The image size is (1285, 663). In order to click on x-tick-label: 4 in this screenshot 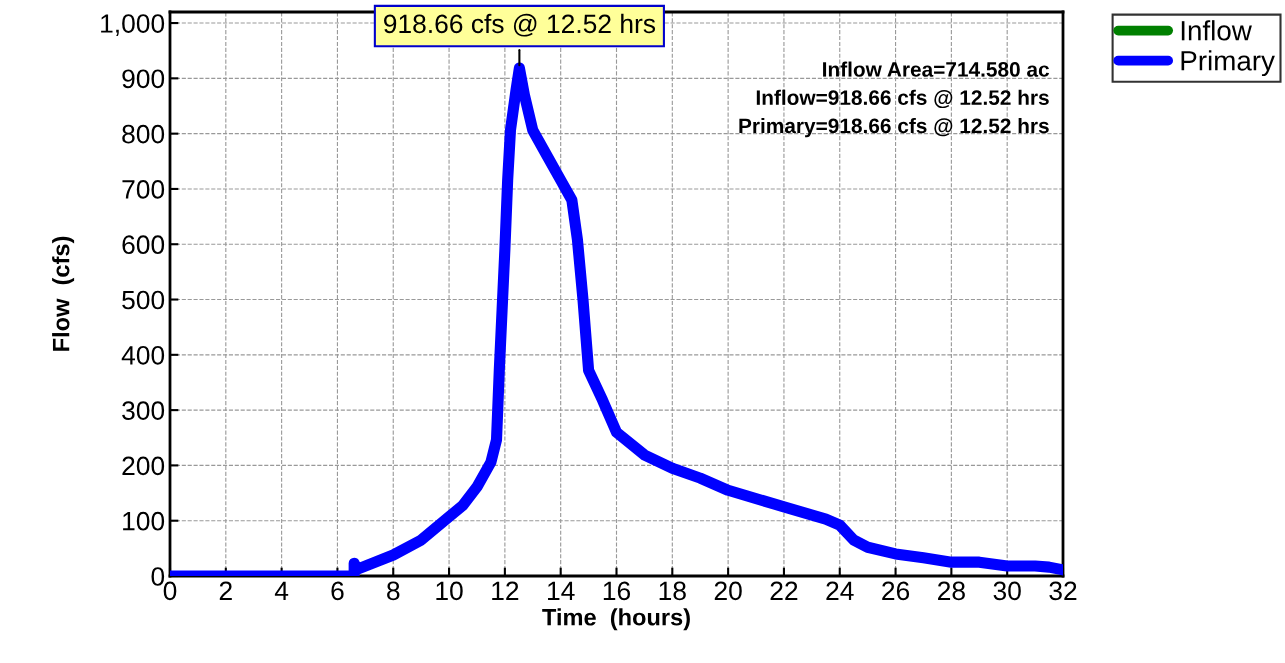, I will do `click(281, 590)`.